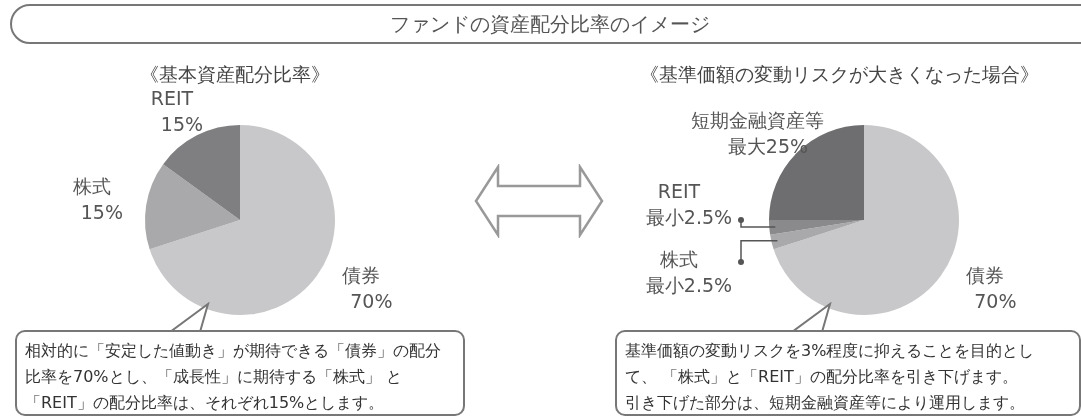 The image size is (1081, 418). I want to click on data-label: 最大25%, so click(768, 146).